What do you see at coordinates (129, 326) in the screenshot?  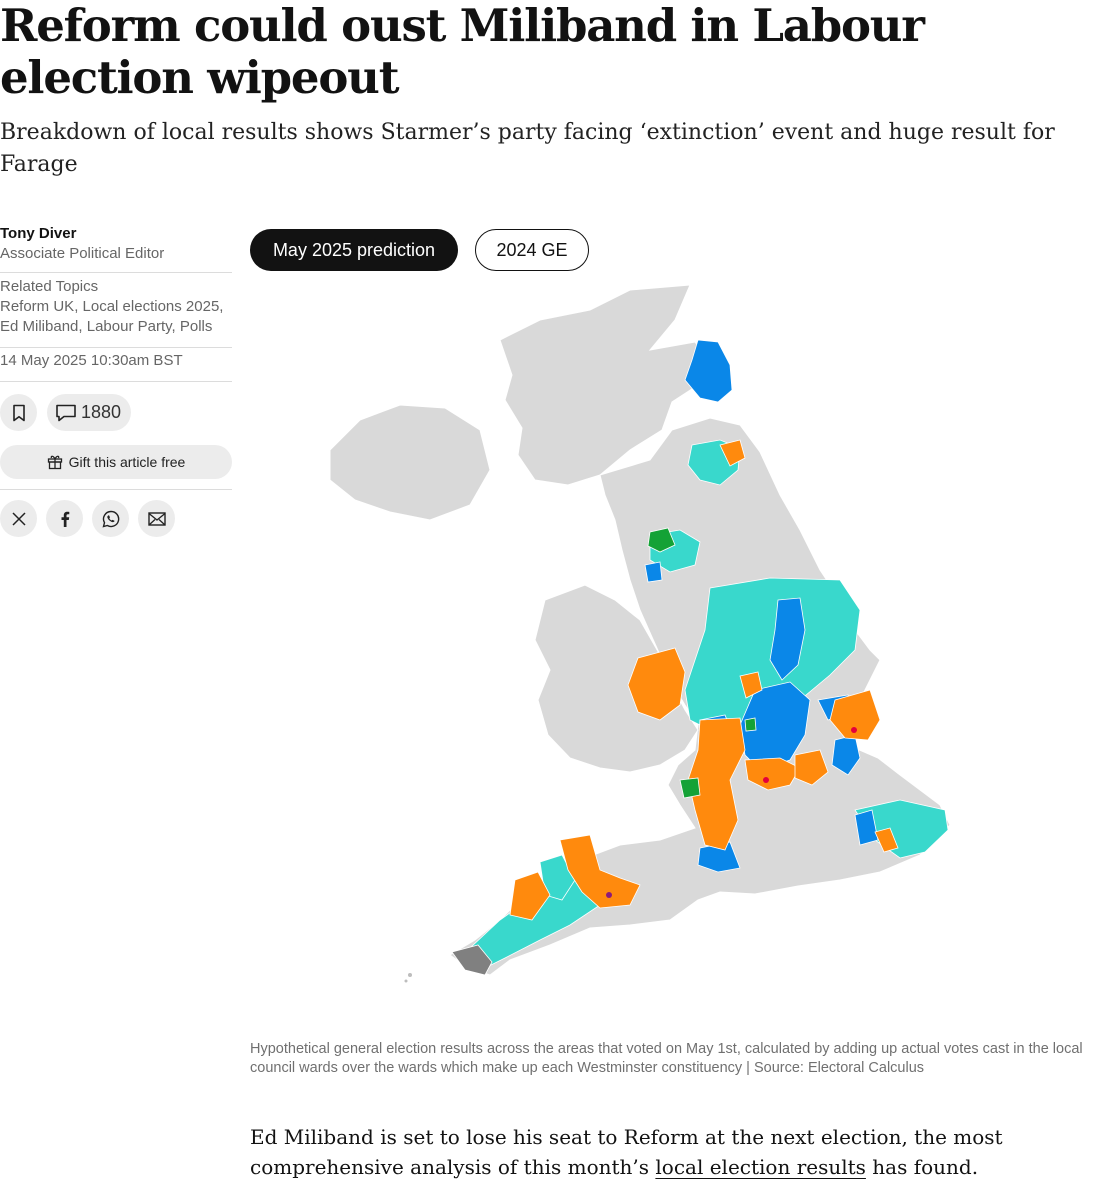 I see `topic-link: Labour Party` at bounding box center [129, 326].